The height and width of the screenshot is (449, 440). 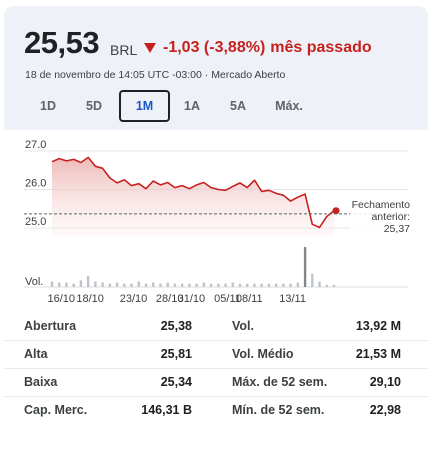 What do you see at coordinates (336, 211) in the screenshot?
I see `last-price-dot` at bounding box center [336, 211].